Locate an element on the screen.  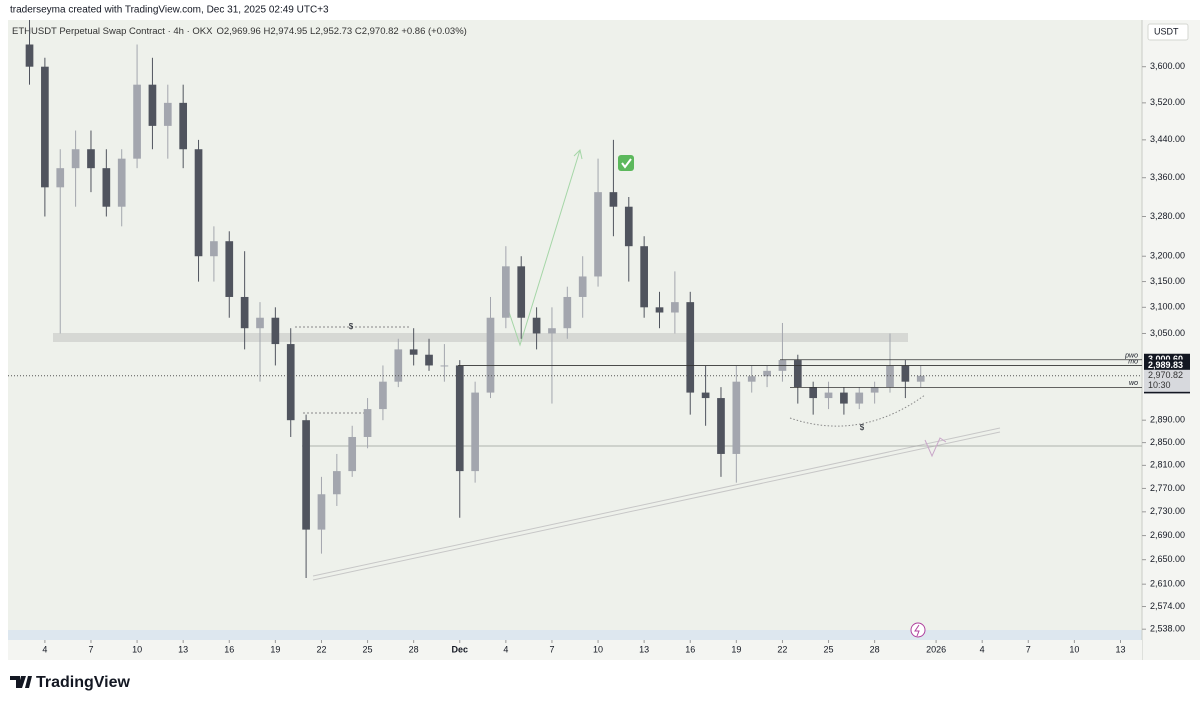
brand: TradingView is located at coordinates (83, 682).